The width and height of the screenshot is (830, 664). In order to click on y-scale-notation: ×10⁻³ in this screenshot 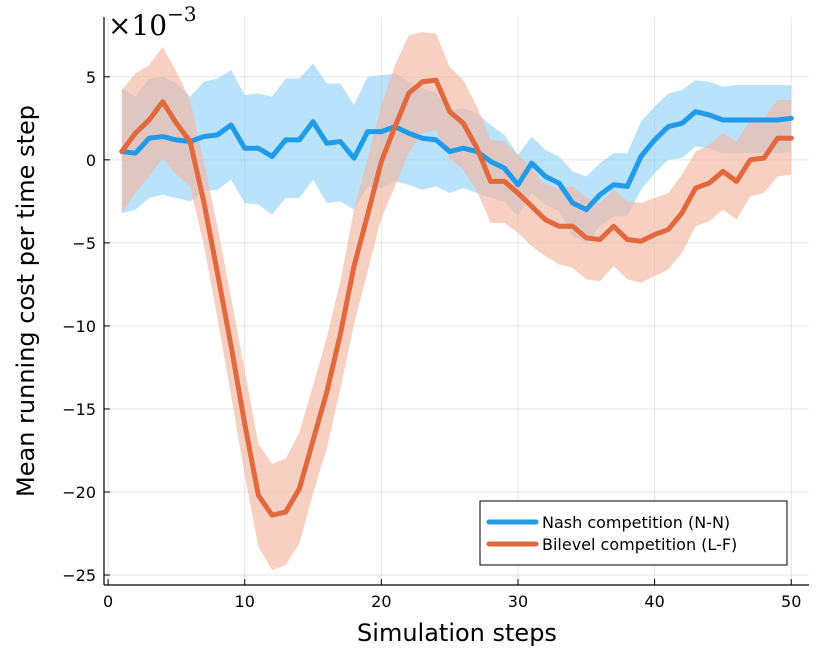, I will do `click(152, 22)`.